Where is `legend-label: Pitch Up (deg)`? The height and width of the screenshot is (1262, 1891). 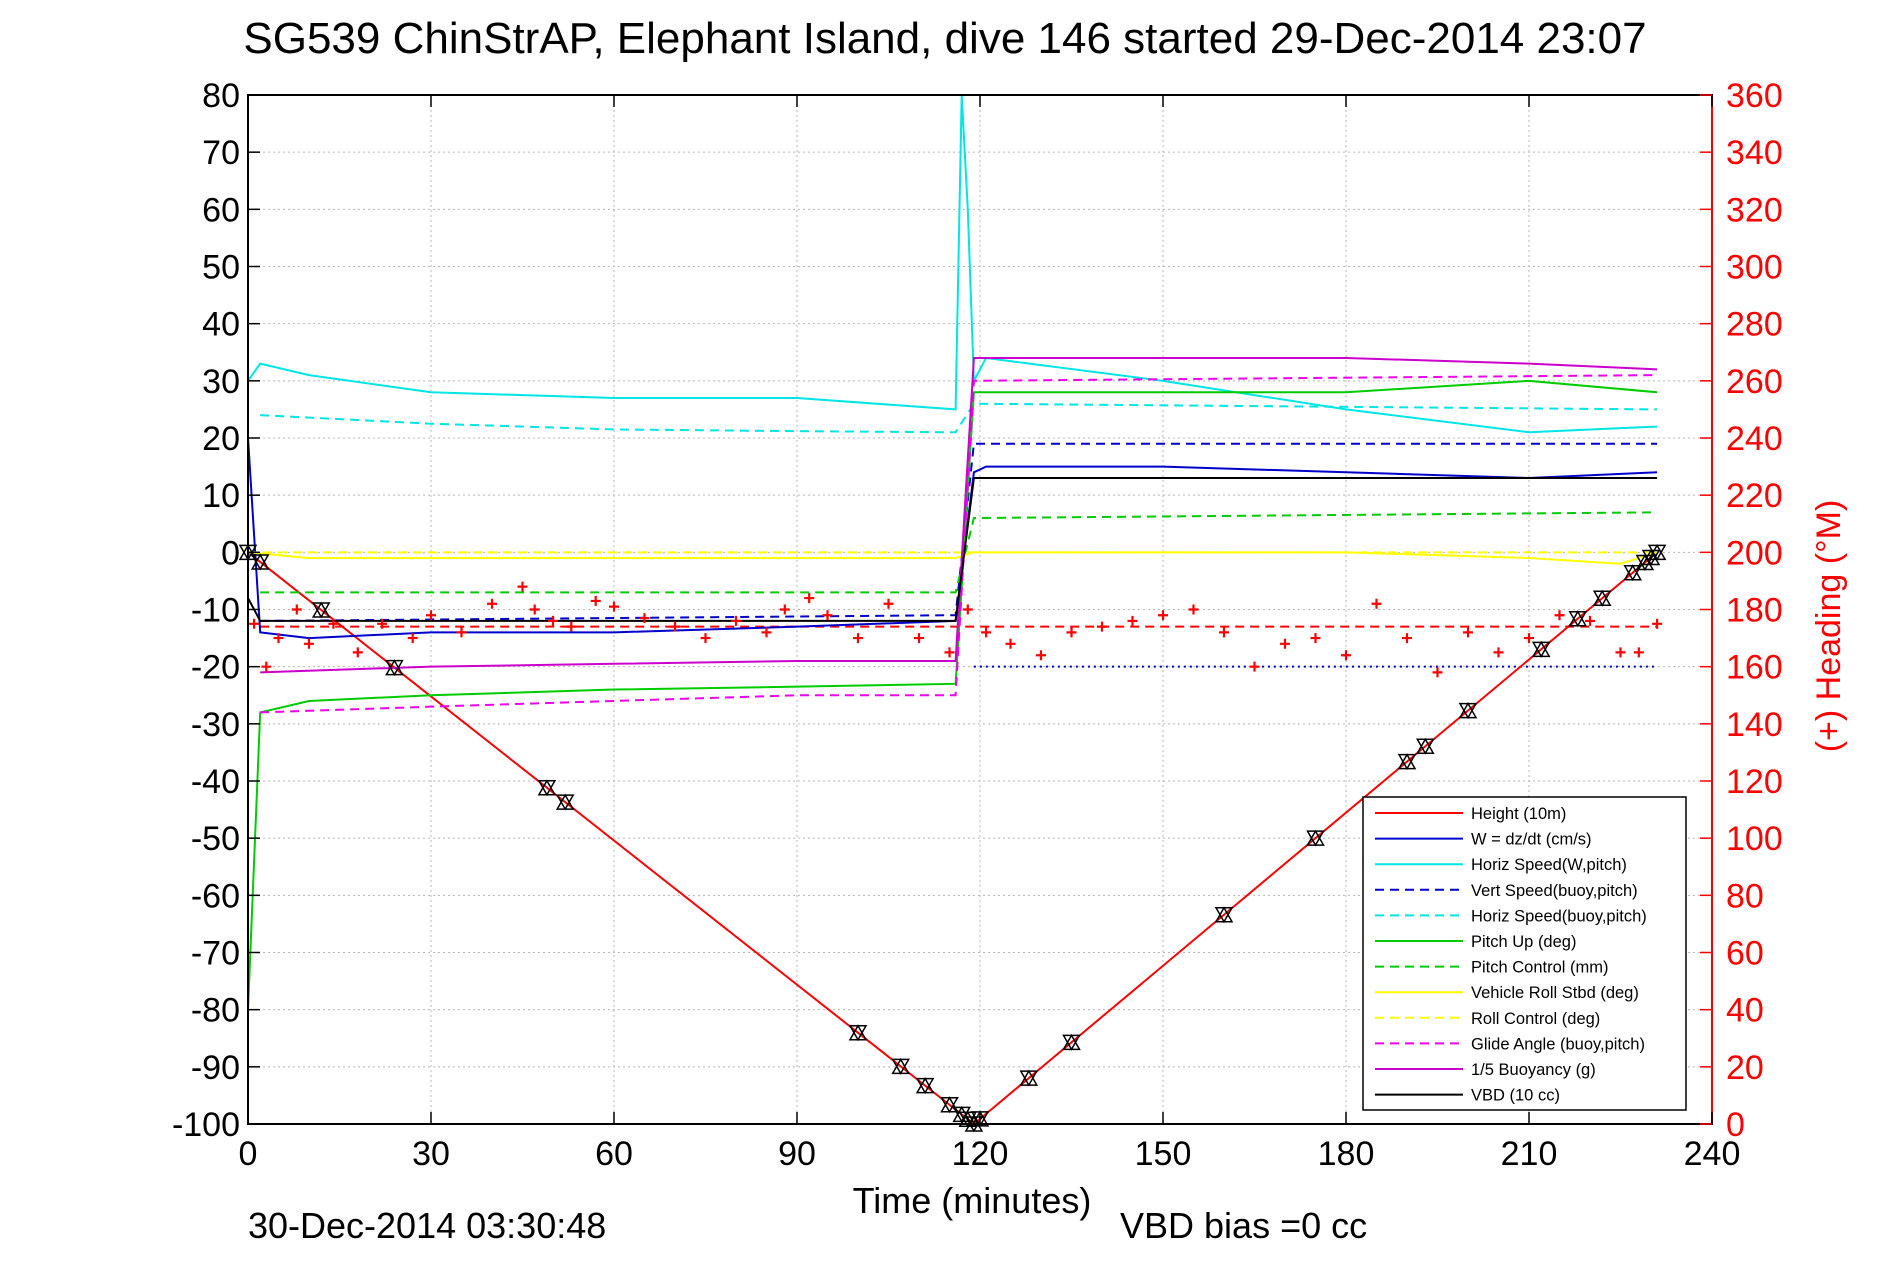 legend-label: Pitch Up (deg) is located at coordinates (1523, 942).